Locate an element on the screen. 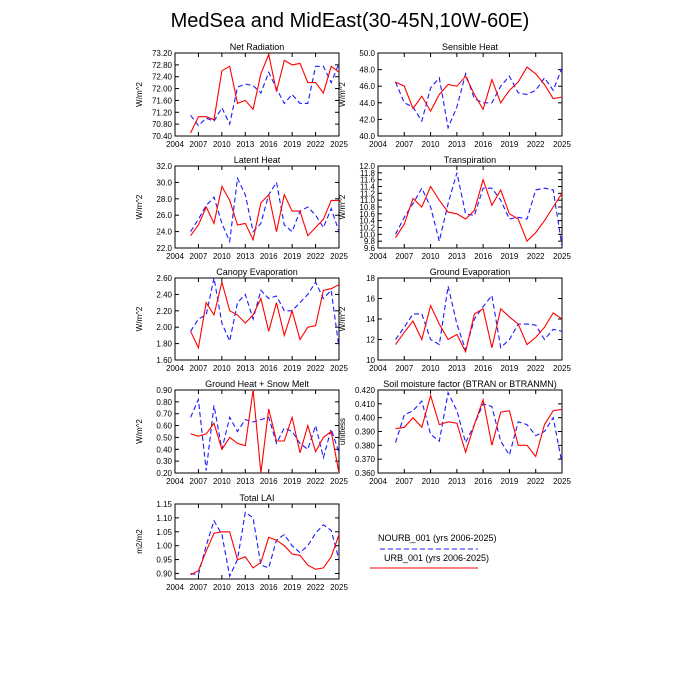 This screenshot has height=700, width=700. y-tick-label: 42.0 is located at coordinates (367, 119).